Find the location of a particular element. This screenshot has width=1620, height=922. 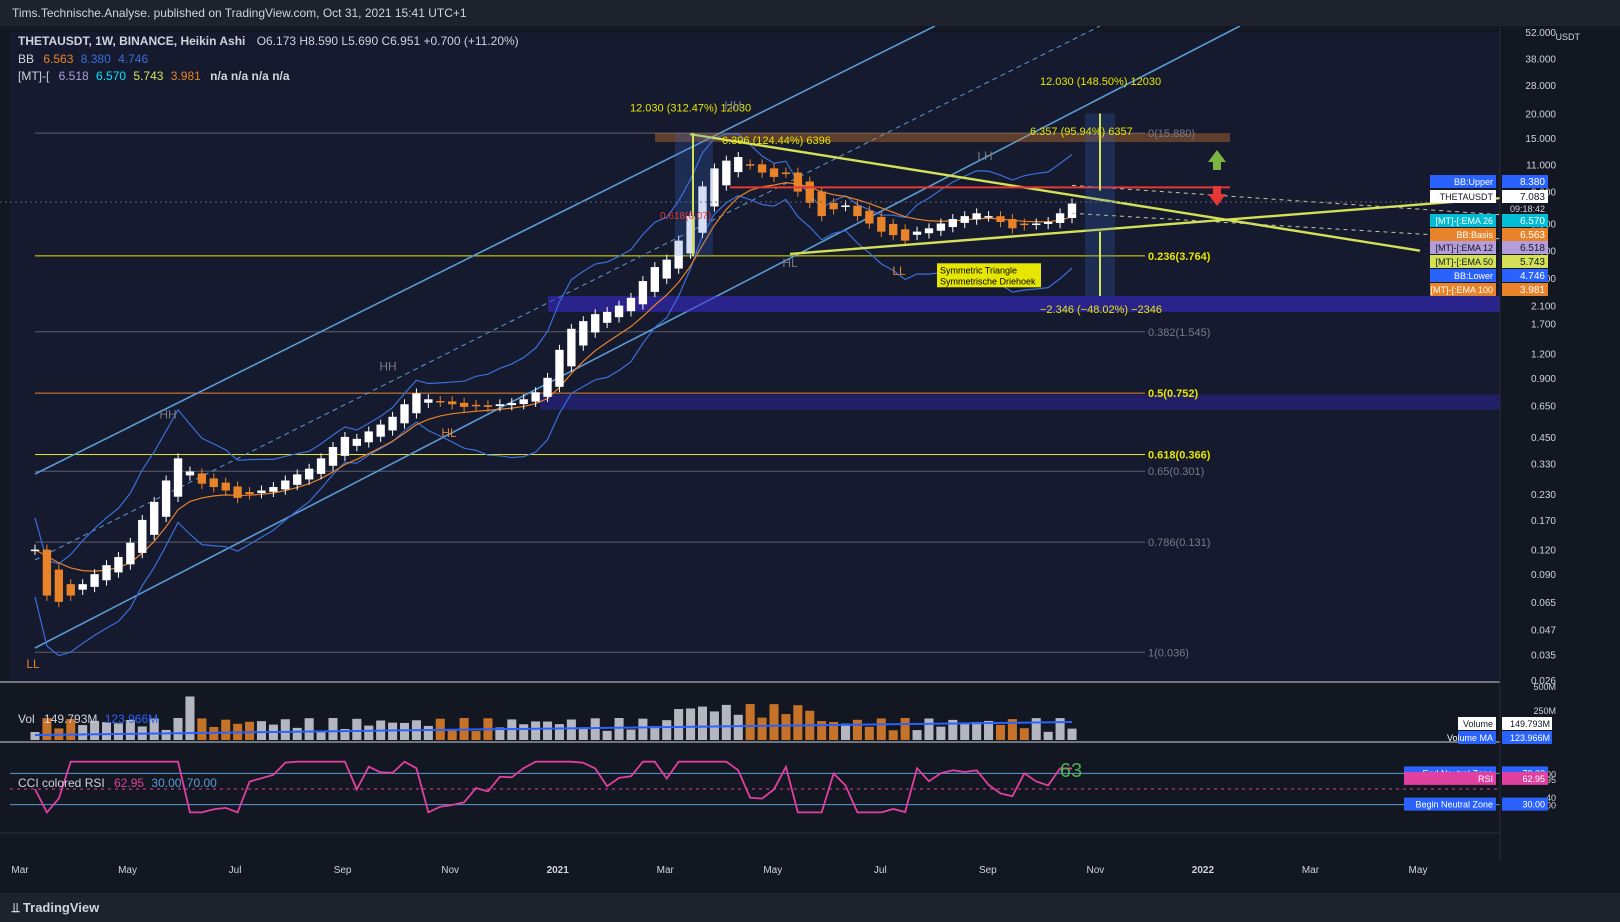

fib-label: 0.65(0.301) is located at coordinates (1176, 472).